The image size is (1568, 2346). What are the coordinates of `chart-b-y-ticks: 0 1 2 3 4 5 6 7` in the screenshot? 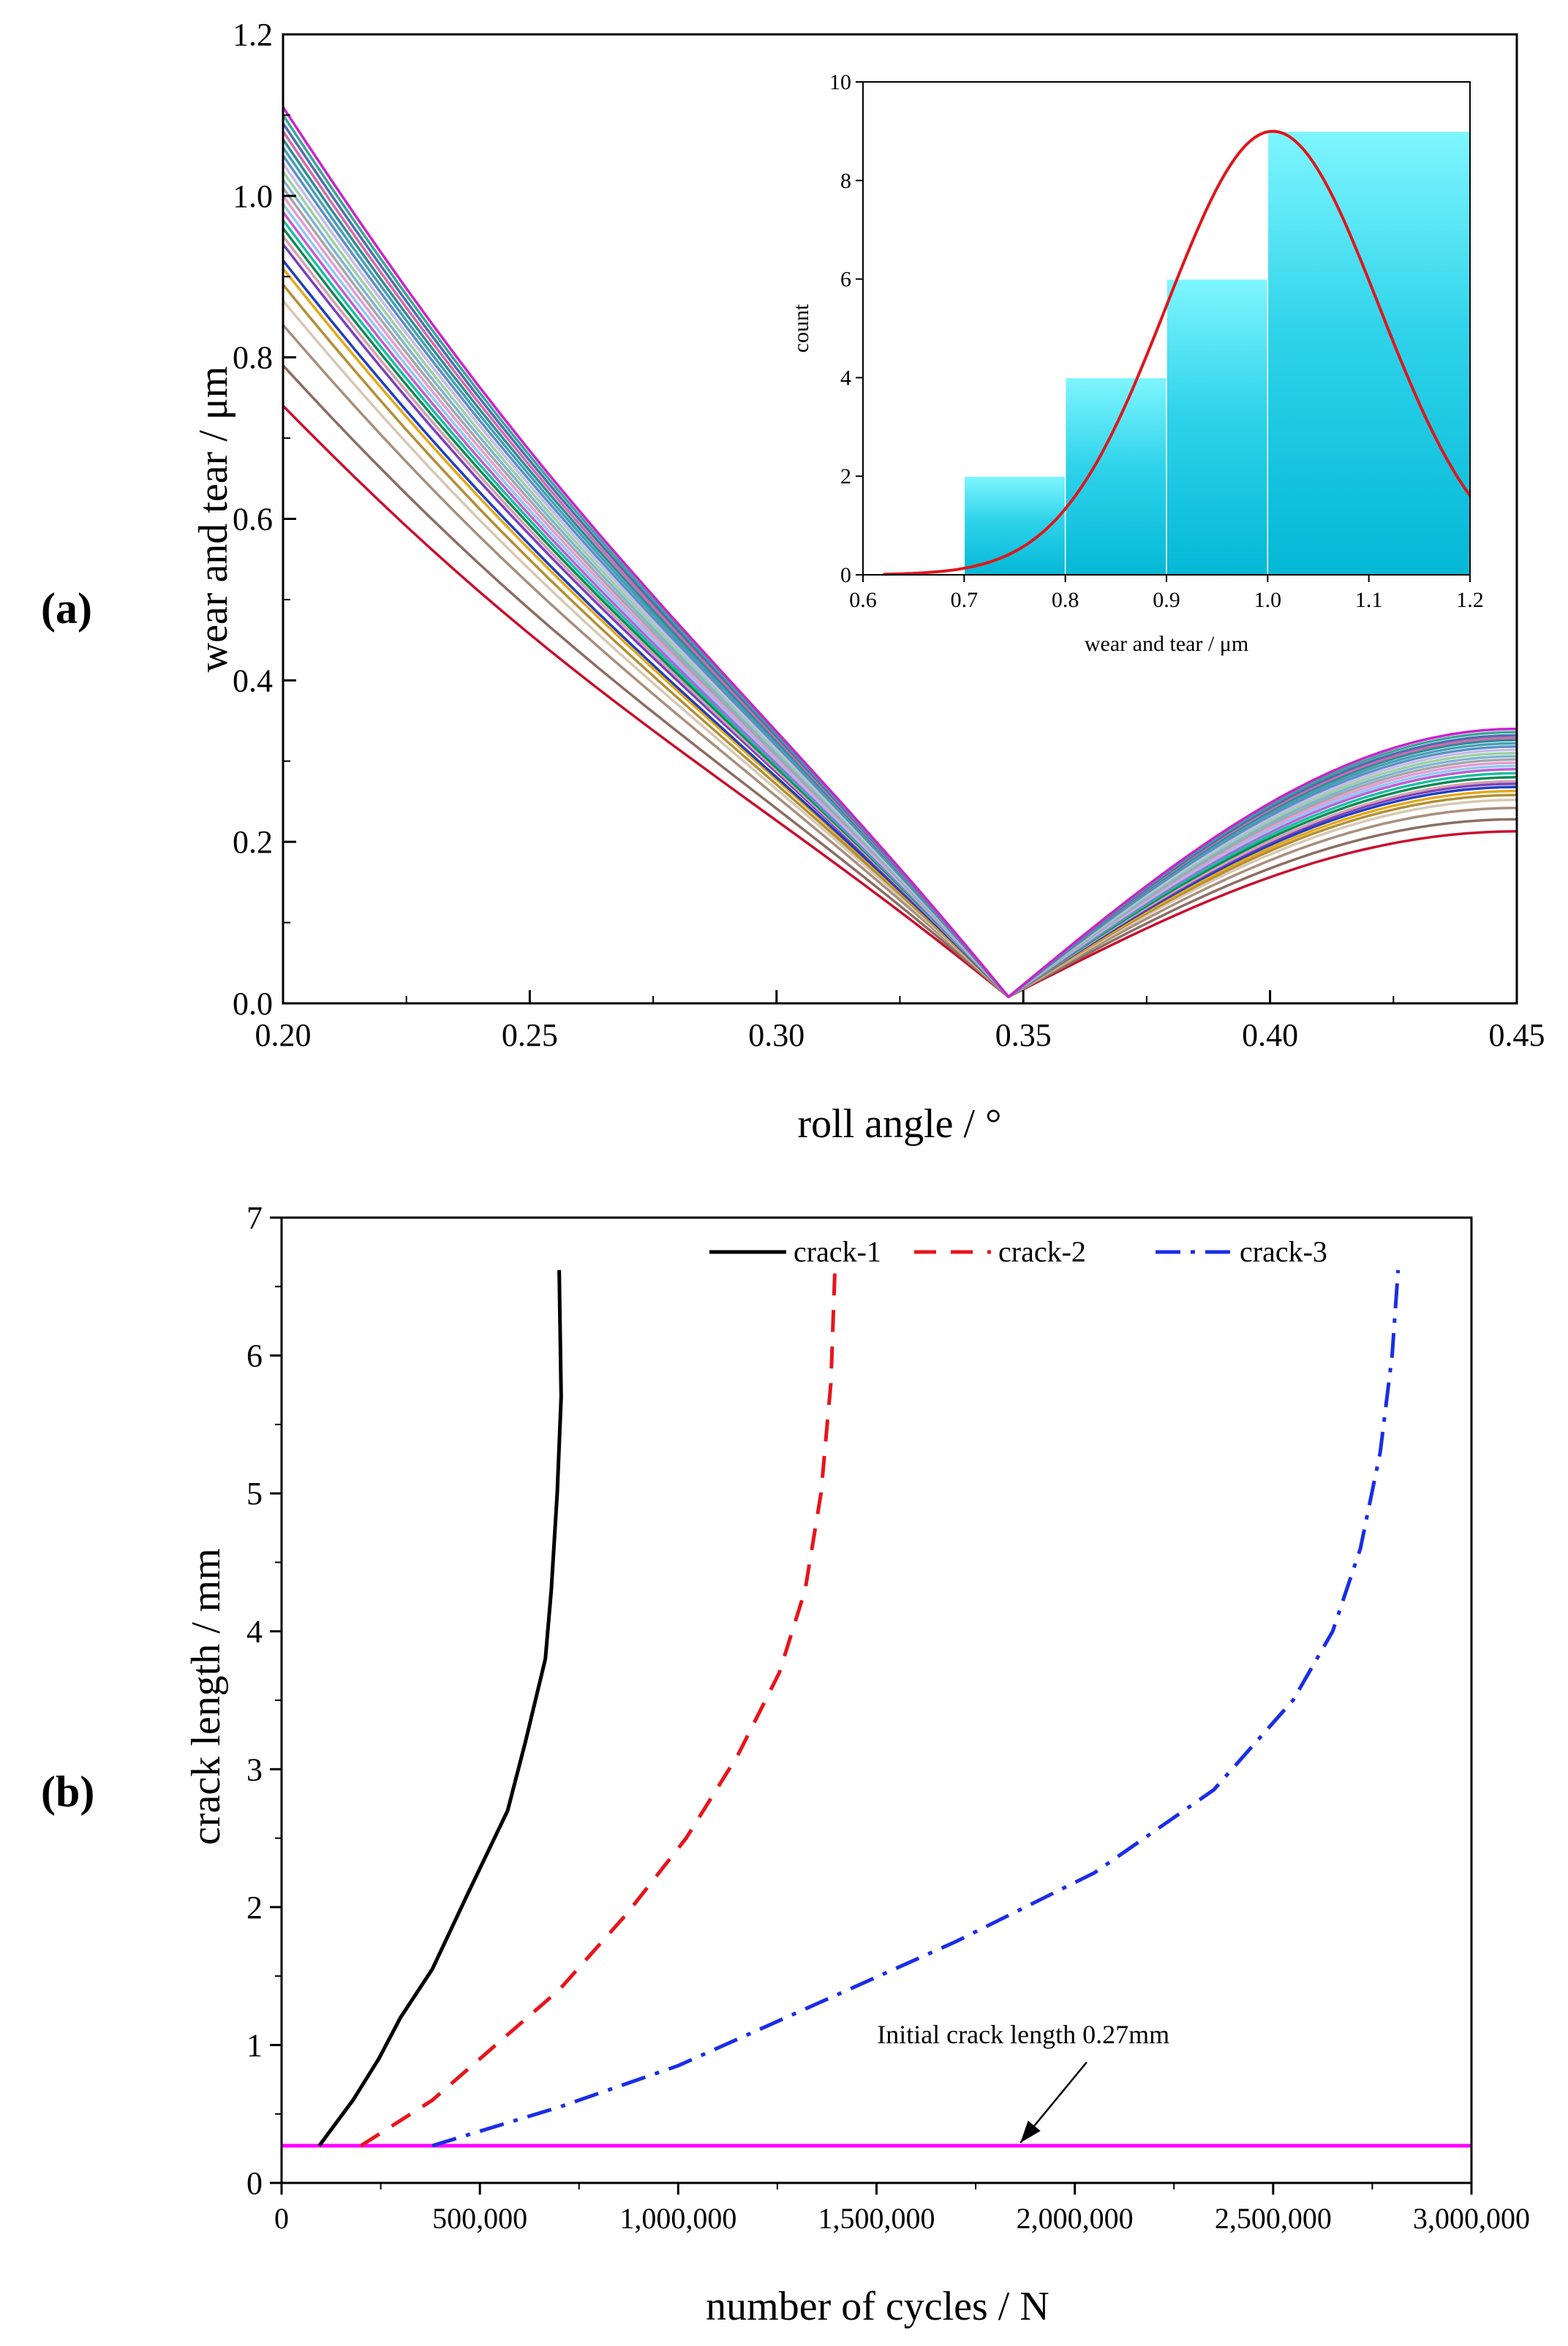 It's located at (264, 1700).